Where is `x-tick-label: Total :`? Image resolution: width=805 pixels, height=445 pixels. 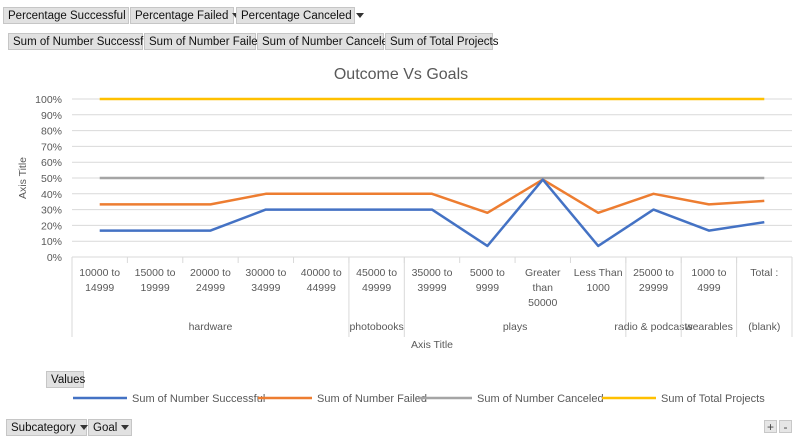
x-tick-label: Total : is located at coordinates (764, 273).